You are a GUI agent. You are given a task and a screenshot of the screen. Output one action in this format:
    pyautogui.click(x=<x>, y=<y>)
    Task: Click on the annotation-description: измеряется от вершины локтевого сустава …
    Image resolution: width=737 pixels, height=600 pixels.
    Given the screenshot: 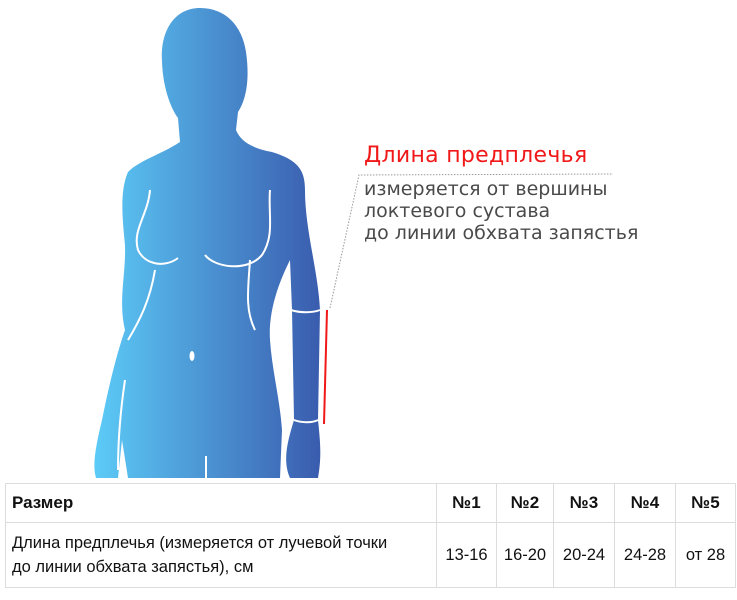 What is the action you would take?
    pyautogui.click(x=501, y=211)
    